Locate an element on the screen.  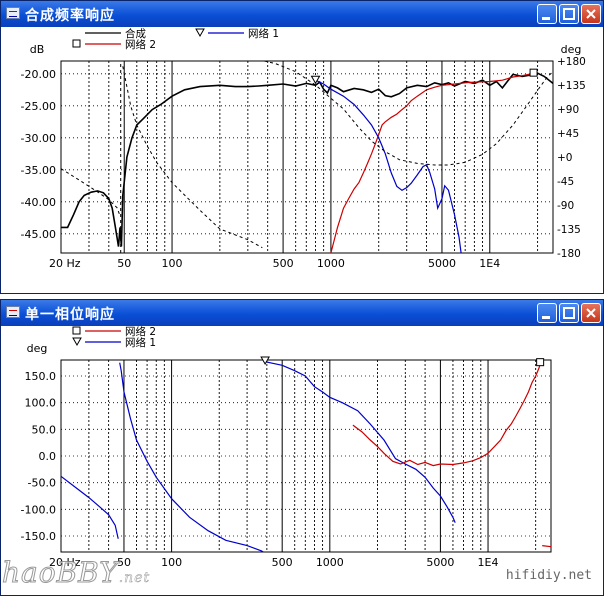
y-tick-label: -40.00 is located at coordinates (38, 202).